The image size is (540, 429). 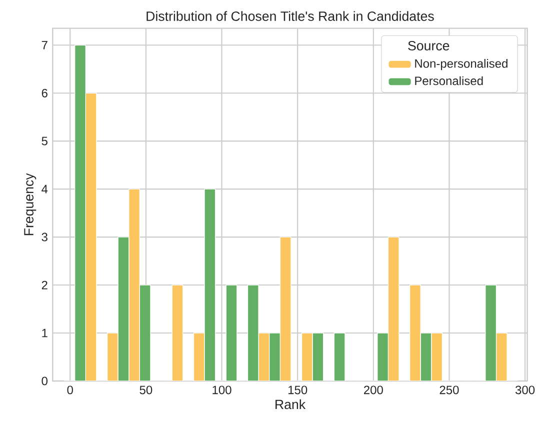 I want to click on y-tick-label: 2, so click(x=45, y=285).